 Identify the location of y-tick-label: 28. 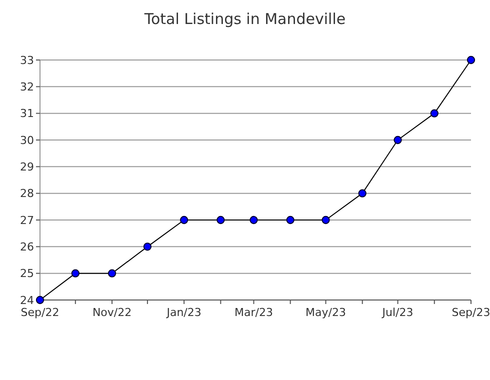
(27, 193).